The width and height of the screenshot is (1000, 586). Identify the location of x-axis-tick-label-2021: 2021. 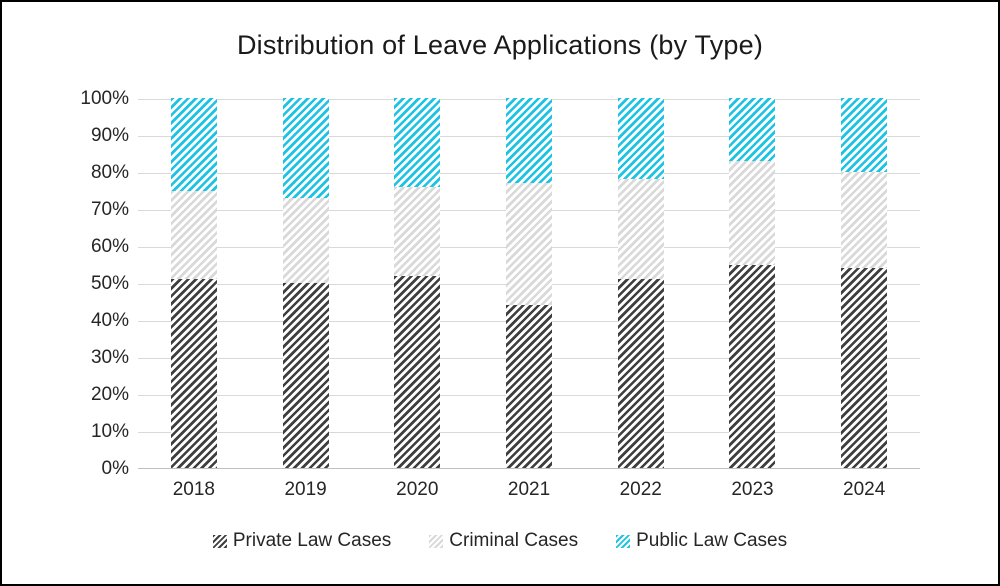
(529, 489).